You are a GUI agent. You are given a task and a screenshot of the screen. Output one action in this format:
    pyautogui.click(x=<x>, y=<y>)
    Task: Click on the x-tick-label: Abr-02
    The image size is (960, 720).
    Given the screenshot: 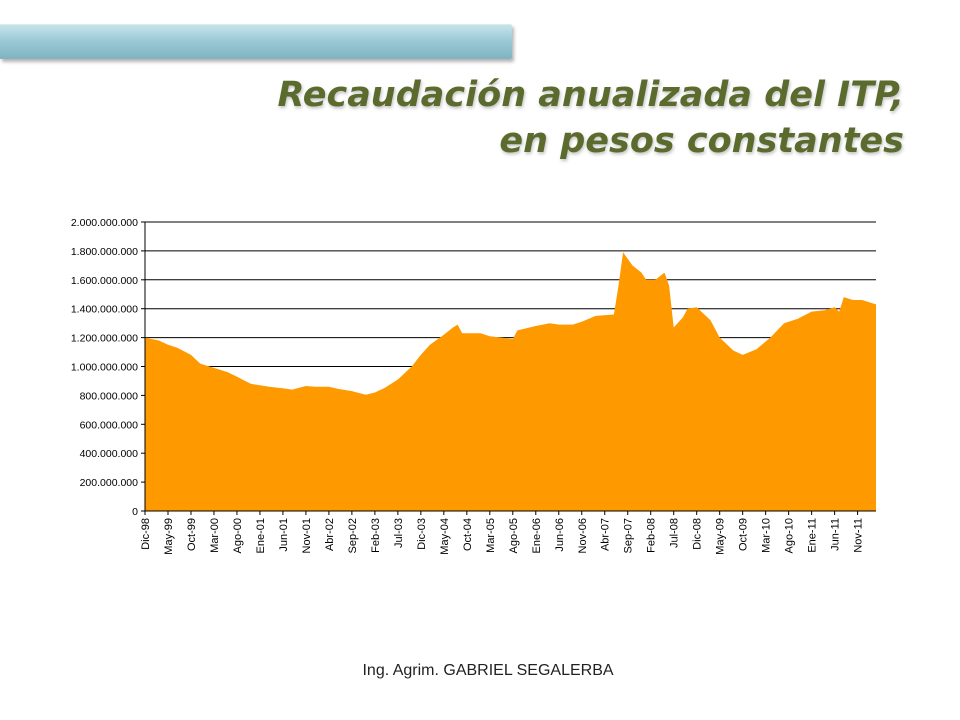 What is the action you would take?
    pyautogui.click(x=330, y=534)
    